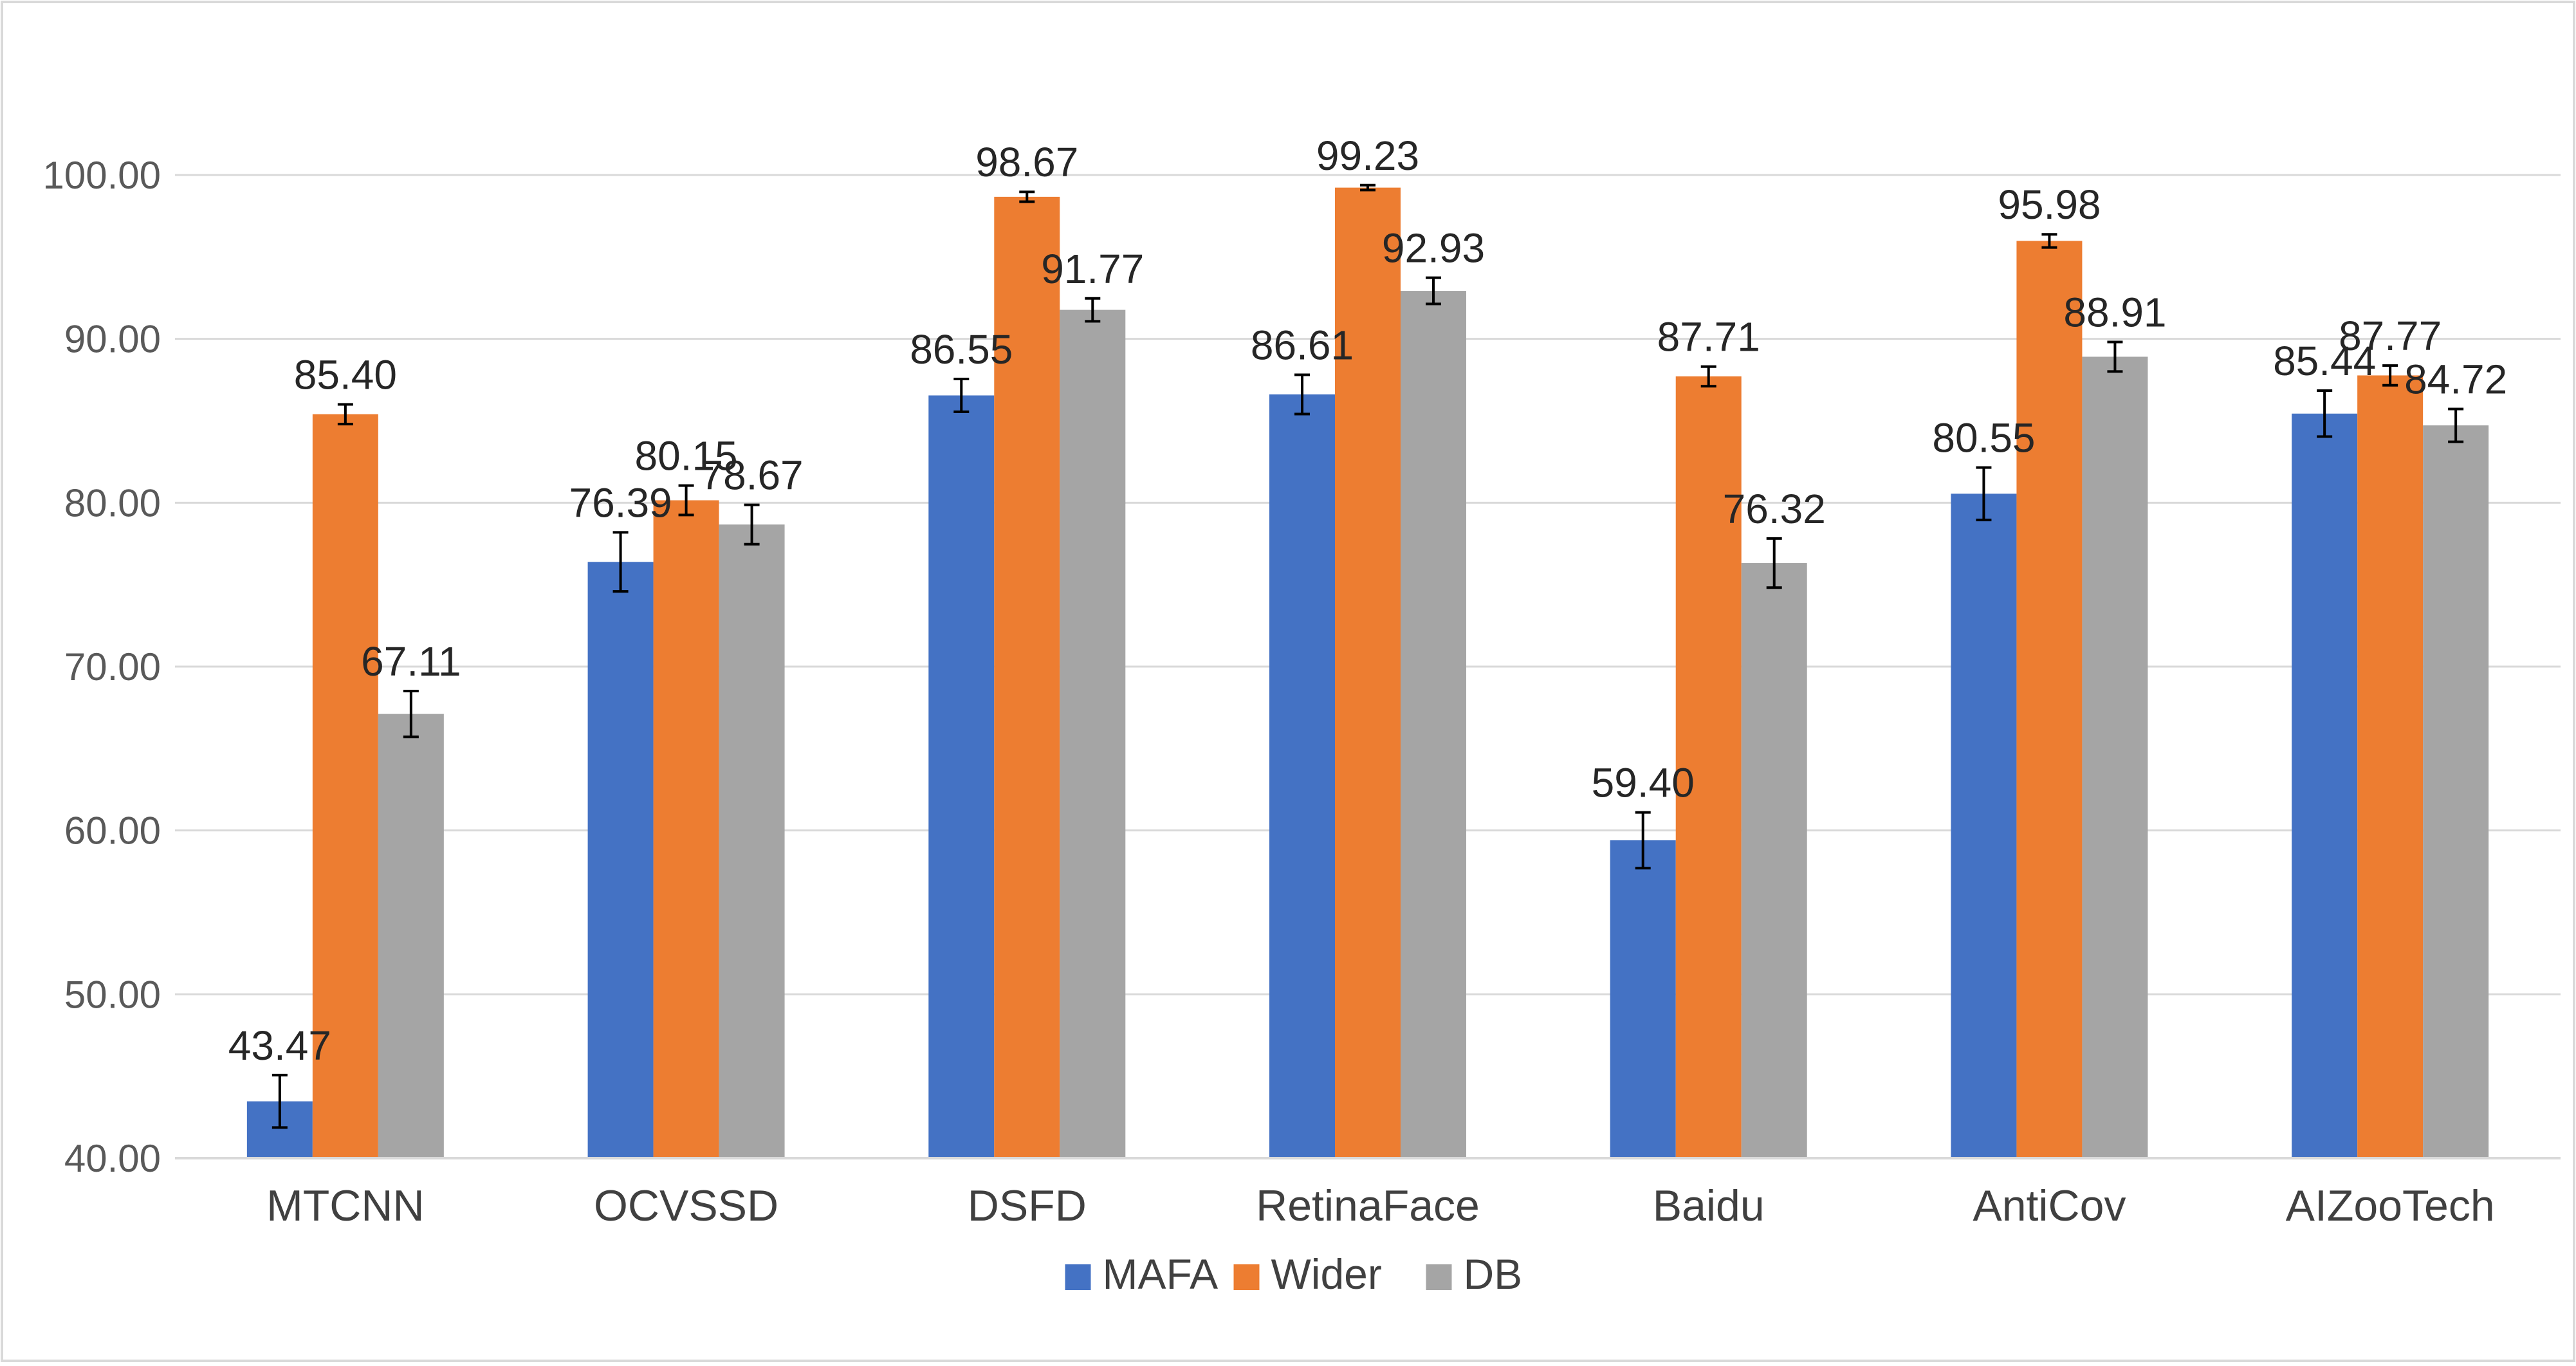 The image size is (2576, 1366). I want to click on data-label: 85.44, so click(2324, 361).